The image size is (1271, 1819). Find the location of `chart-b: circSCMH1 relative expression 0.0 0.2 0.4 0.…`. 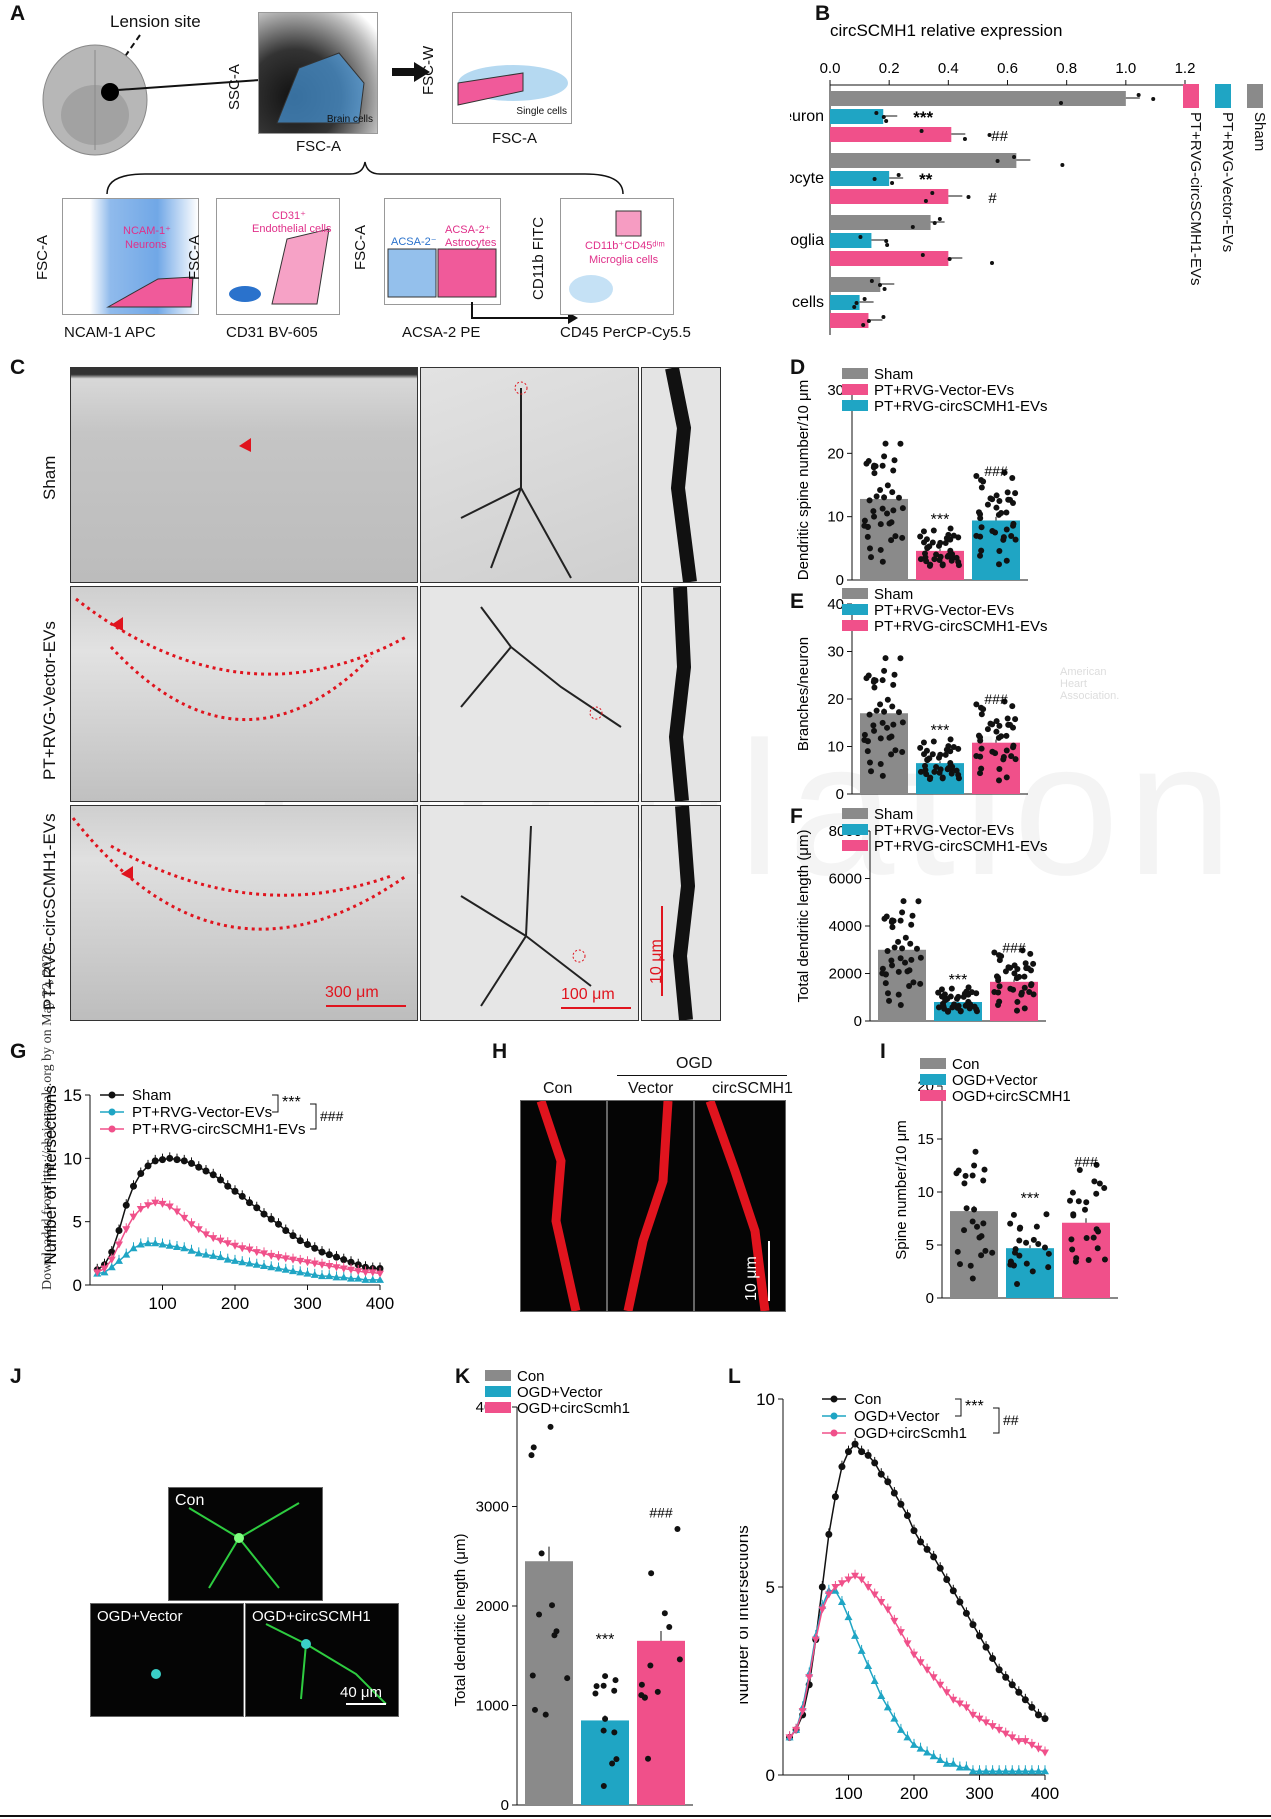

chart-b: circSCMH1 relative expression 0.0 0.2 0.4 0.… is located at coordinates (992, 178).